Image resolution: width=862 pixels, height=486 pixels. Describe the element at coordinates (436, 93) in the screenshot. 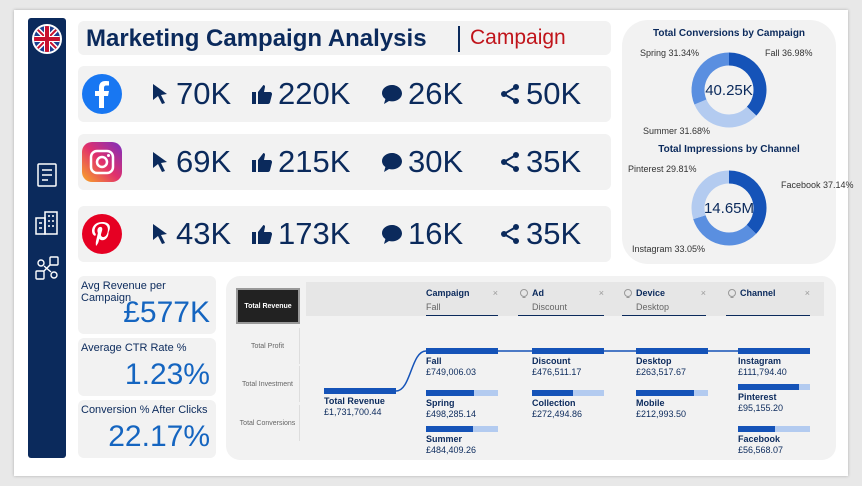

I see `comments-value: 26K` at that location.